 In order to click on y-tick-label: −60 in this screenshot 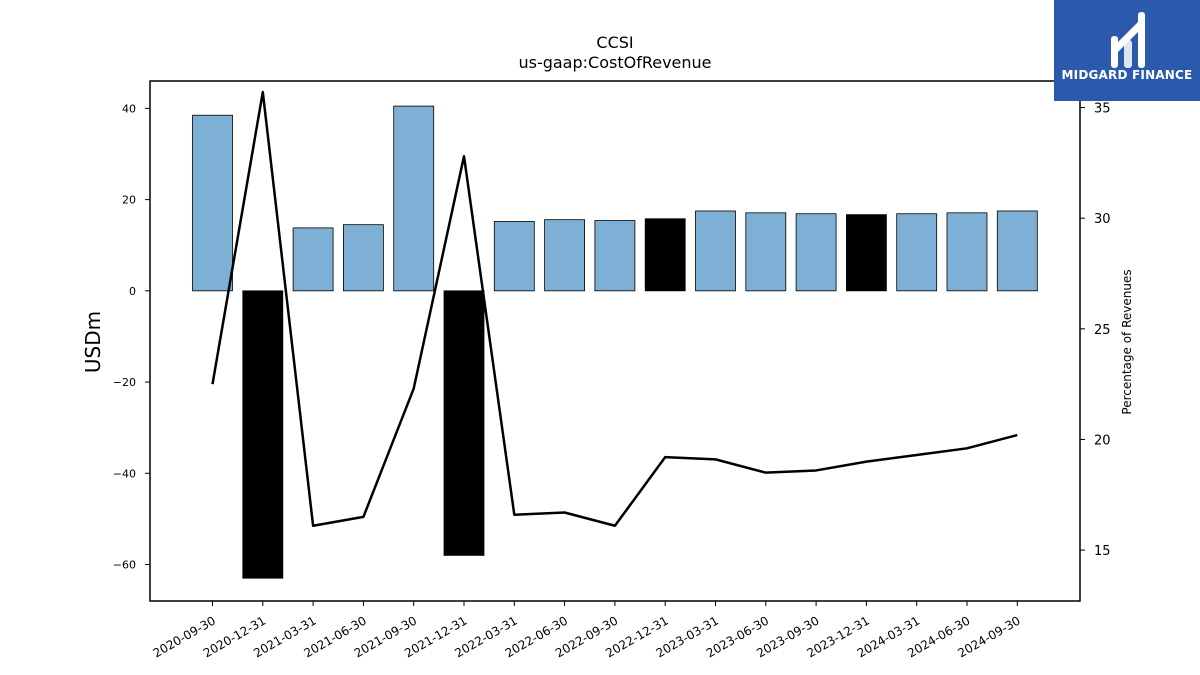, I will do `click(124, 565)`.